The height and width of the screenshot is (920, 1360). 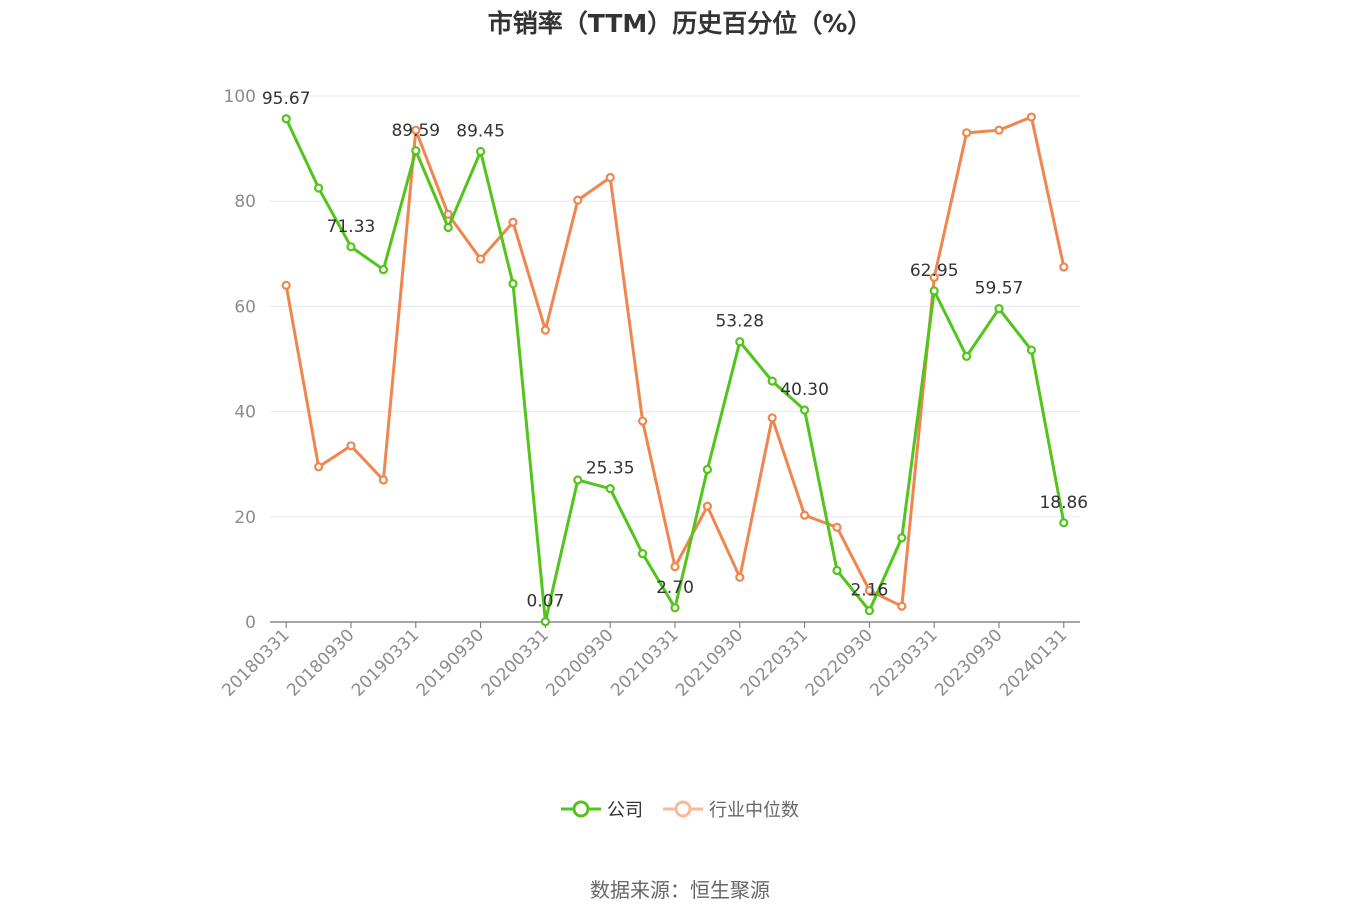 What do you see at coordinates (680, 23) in the screenshot?
I see `chart-title: 市销率（TTM）历史百分位（%）` at bounding box center [680, 23].